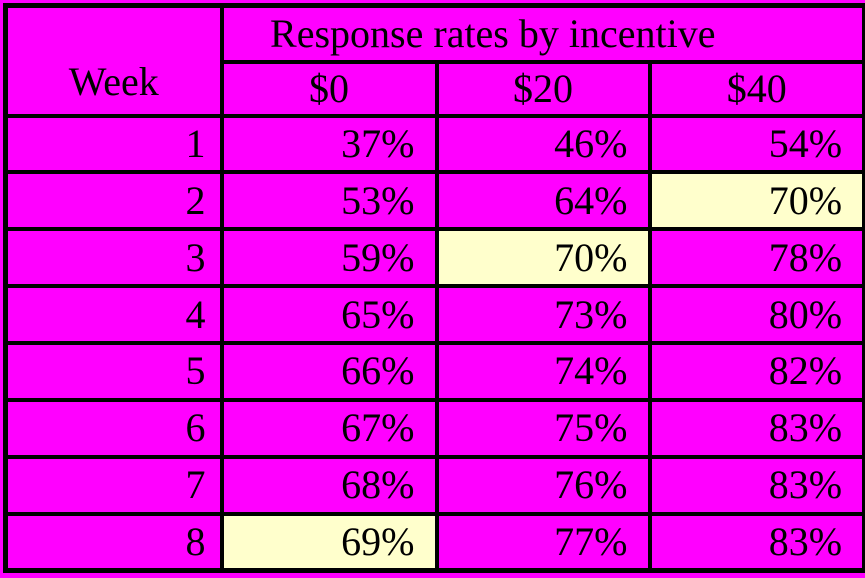  Describe the element at coordinates (756, 144) in the screenshot. I see `value-cell: 54%` at that location.